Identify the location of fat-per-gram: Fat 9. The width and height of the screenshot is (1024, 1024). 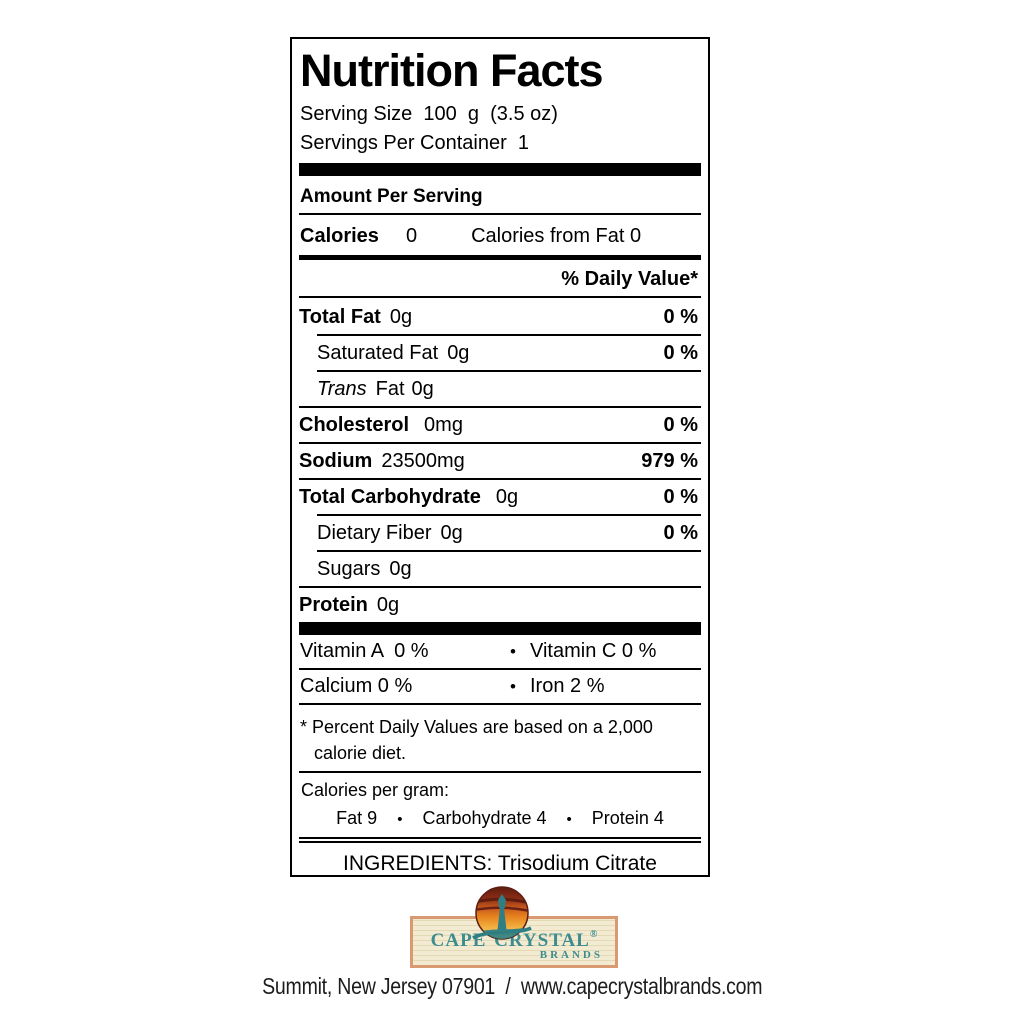
(357, 818).